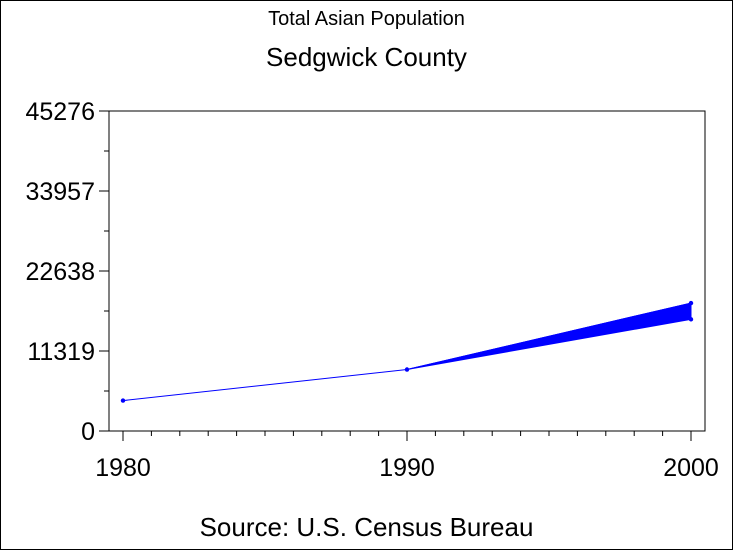  I want to click on x-tick-label: 1990, so click(407, 468).